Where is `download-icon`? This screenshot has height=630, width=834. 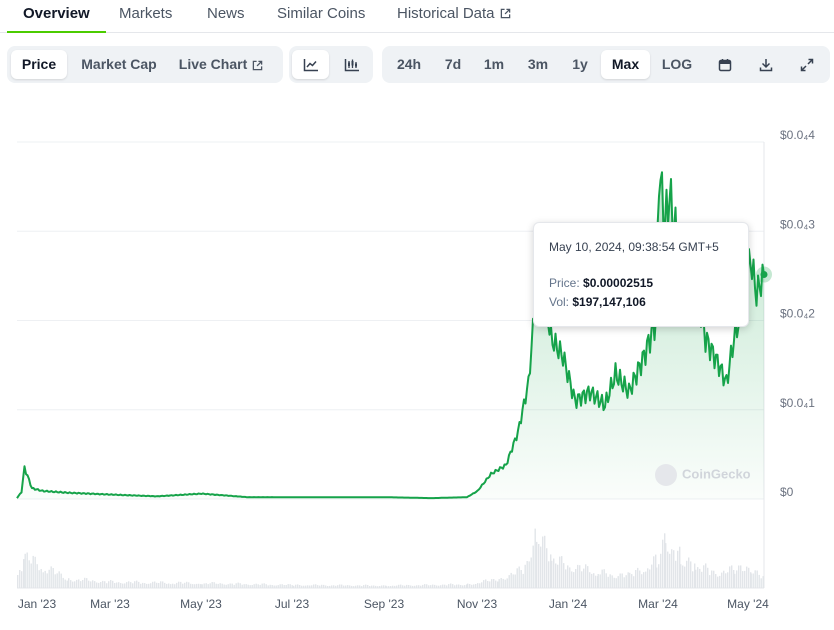 download-icon is located at coordinates (766, 65).